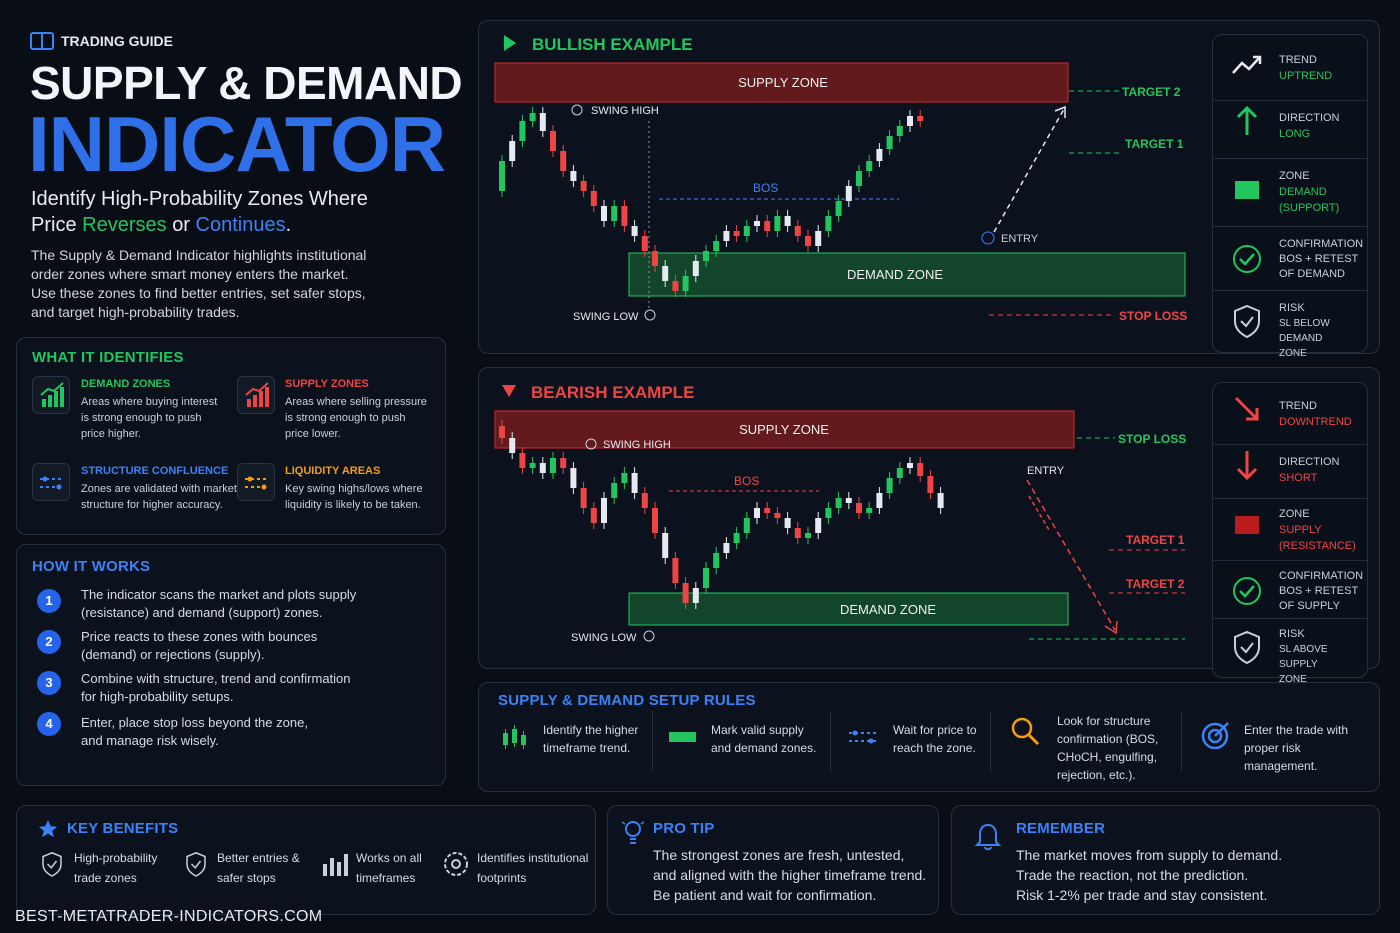  I want to click on book-icon, so click(42, 41).